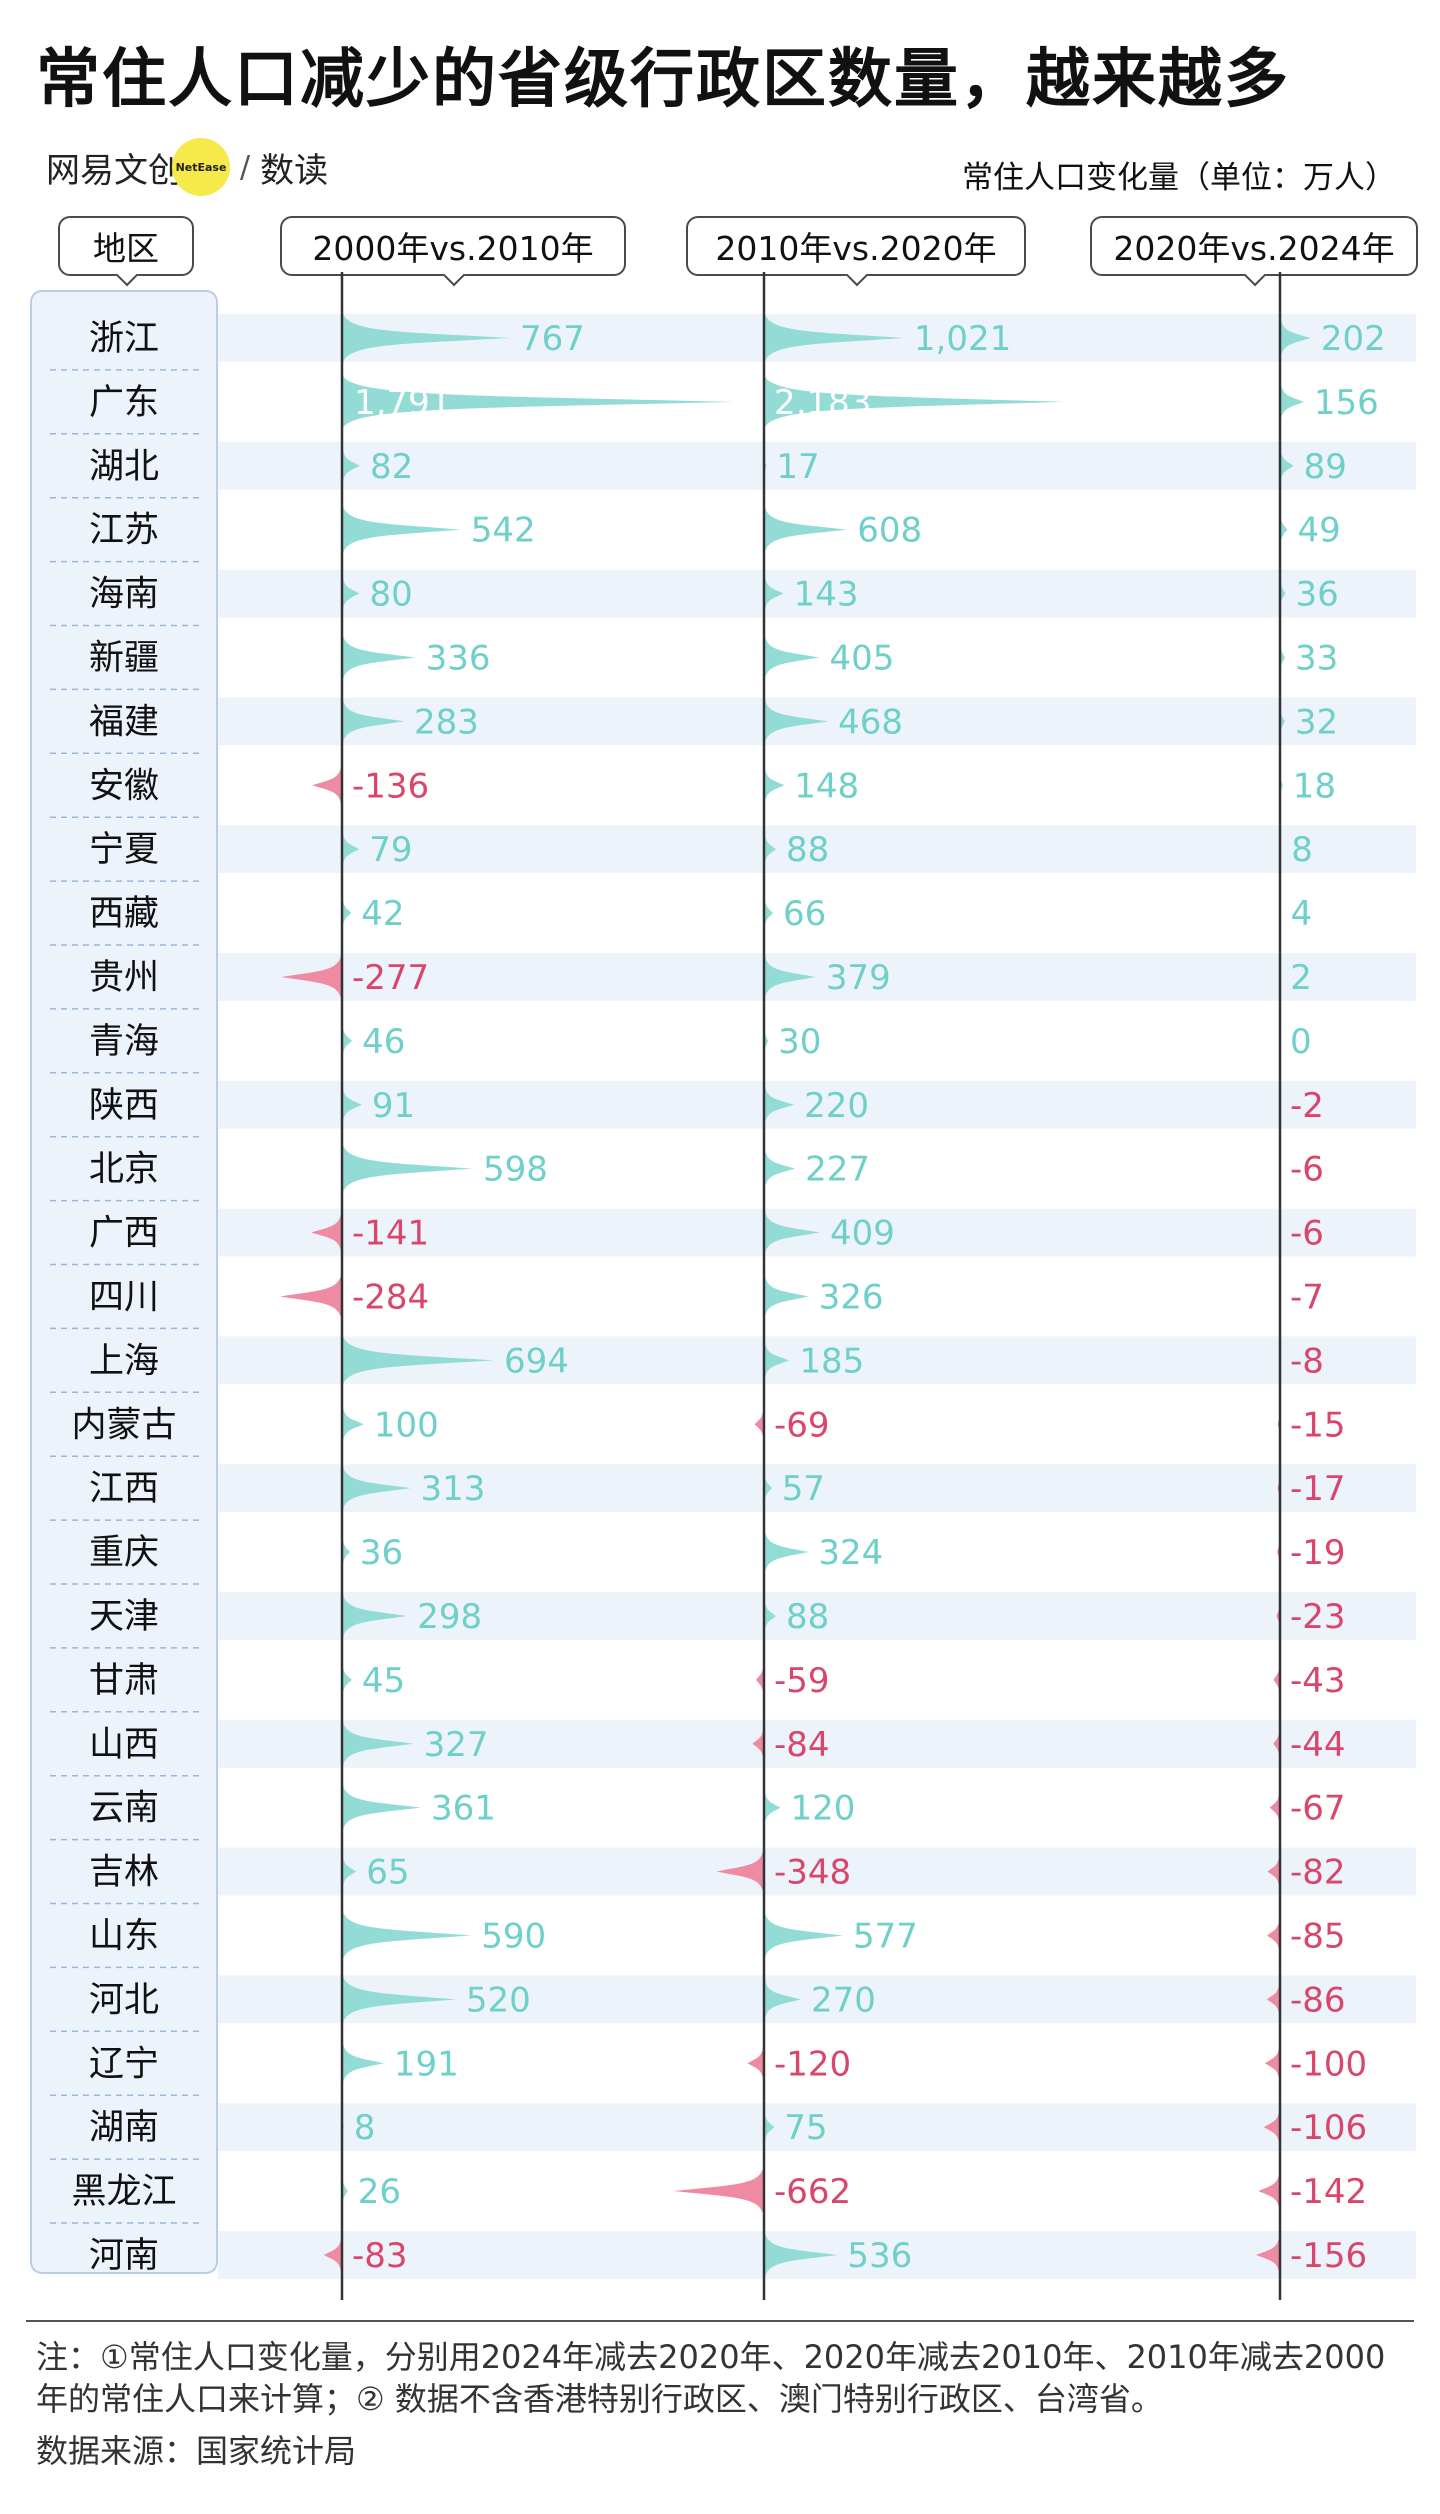  I want to click on value-label: -86, so click(1318, 2000).